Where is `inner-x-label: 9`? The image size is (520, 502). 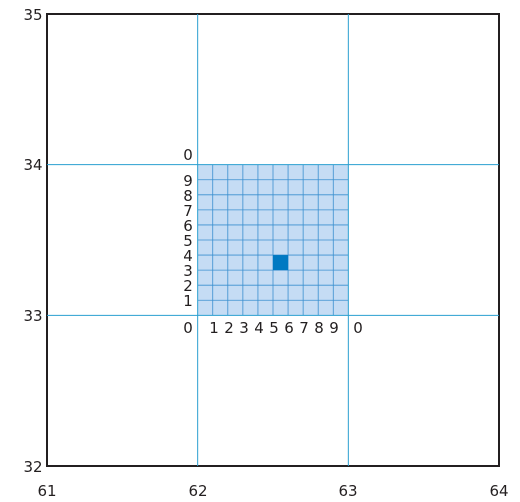 inner-x-label: 9 is located at coordinates (334, 328).